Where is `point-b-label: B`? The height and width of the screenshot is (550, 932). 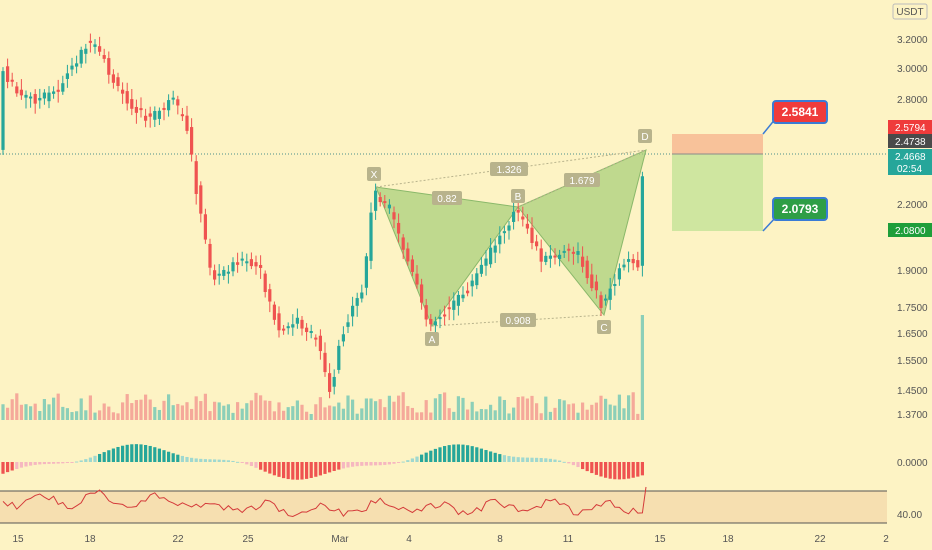 point-b-label: B is located at coordinates (518, 196).